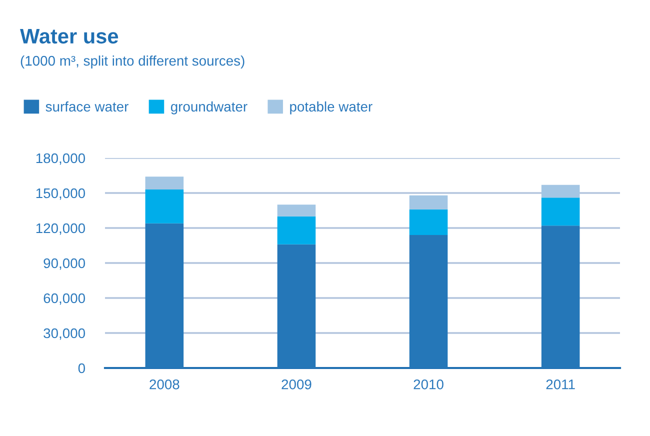 The width and height of the screenshot is (650, 436). What do you see at coordinates (297, 384) in the screenshot?
I see `x-tick-label: 2009` at bounding box center [297, 384].